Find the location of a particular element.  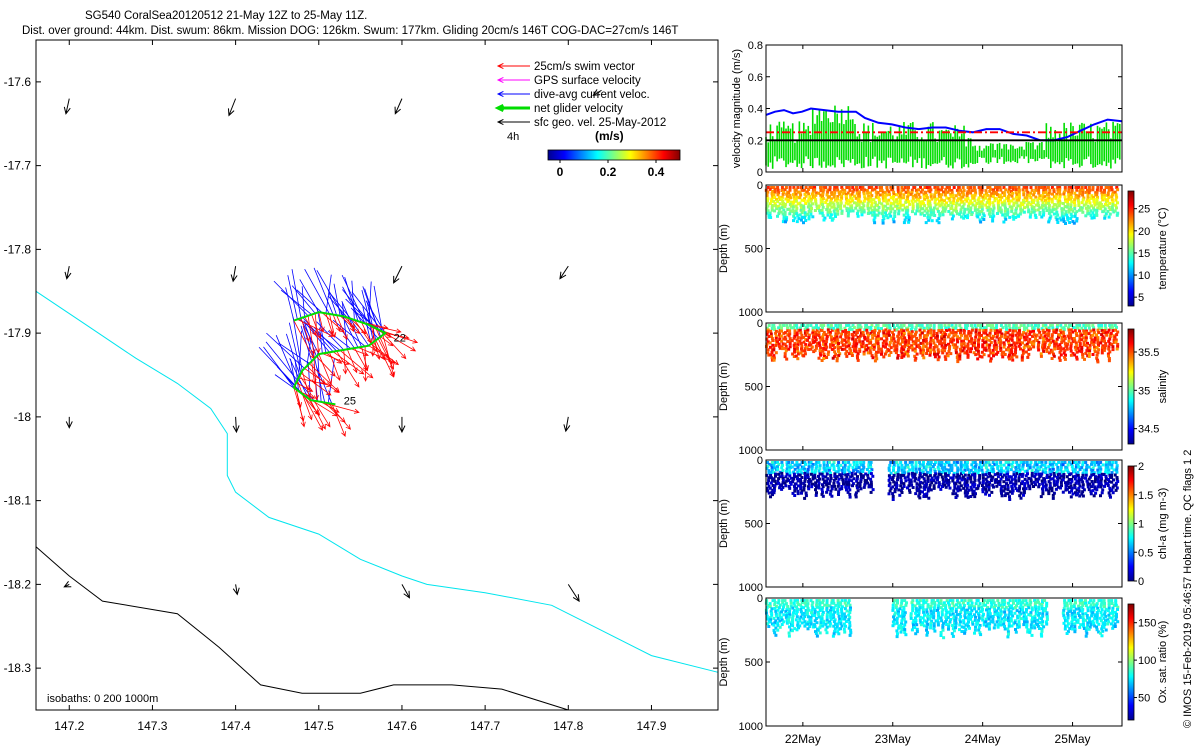

salinity-panel: 0 500 1000 Depth (m) 34.5 35 35.5 salinity is located at coordinates (943, 387).